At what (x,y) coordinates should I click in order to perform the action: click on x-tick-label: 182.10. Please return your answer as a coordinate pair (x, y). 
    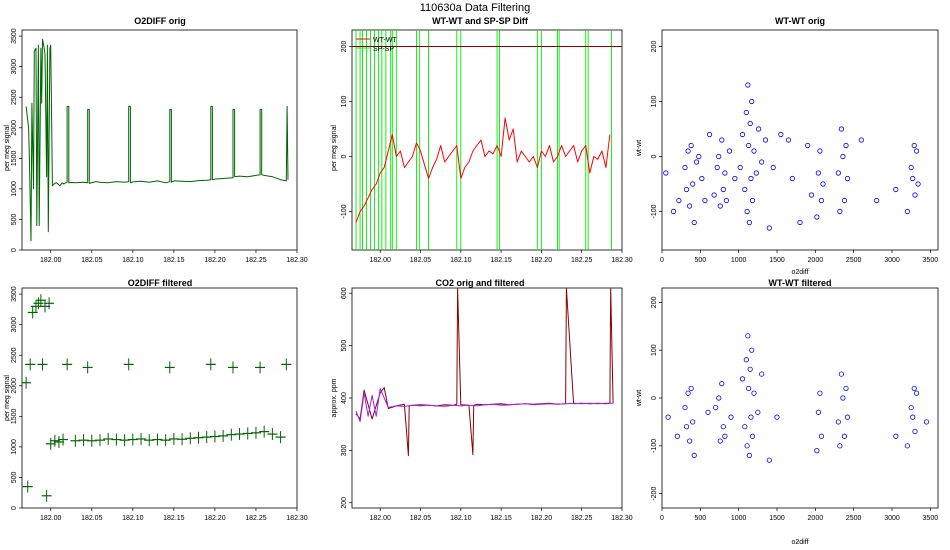
    Looking at the image, I should click on (133, 260).